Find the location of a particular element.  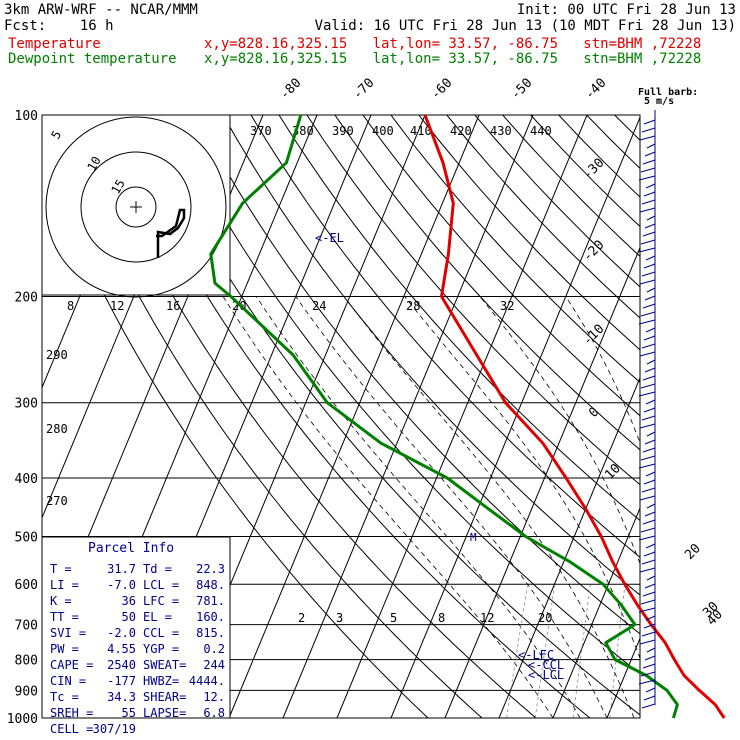

parcel-info-key: Td = is located at coordinates (157, 569).